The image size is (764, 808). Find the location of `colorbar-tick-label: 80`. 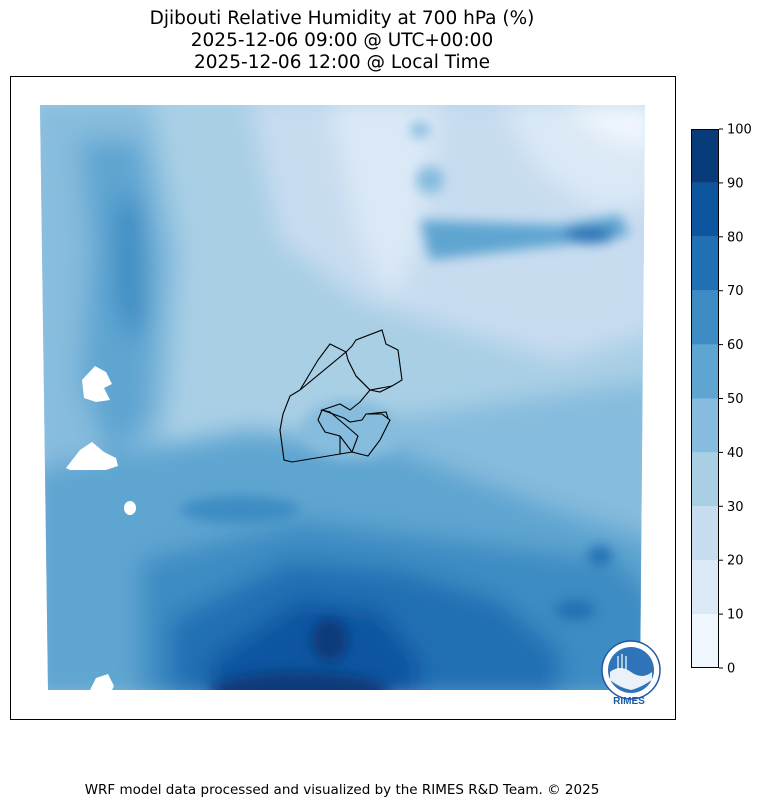

colorbar-tick-label: 80 is located at coordinates (735, 237).